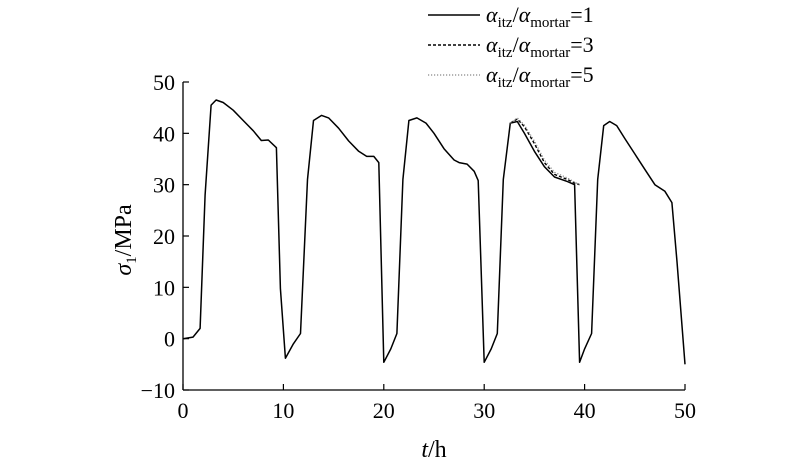 Image resolution: width=800 pixels, height=469 pixels. Describe the element at coordinates (540, 46) in the screenshot. I see `legend-label-2: αitz/αmortar=3` at that location.